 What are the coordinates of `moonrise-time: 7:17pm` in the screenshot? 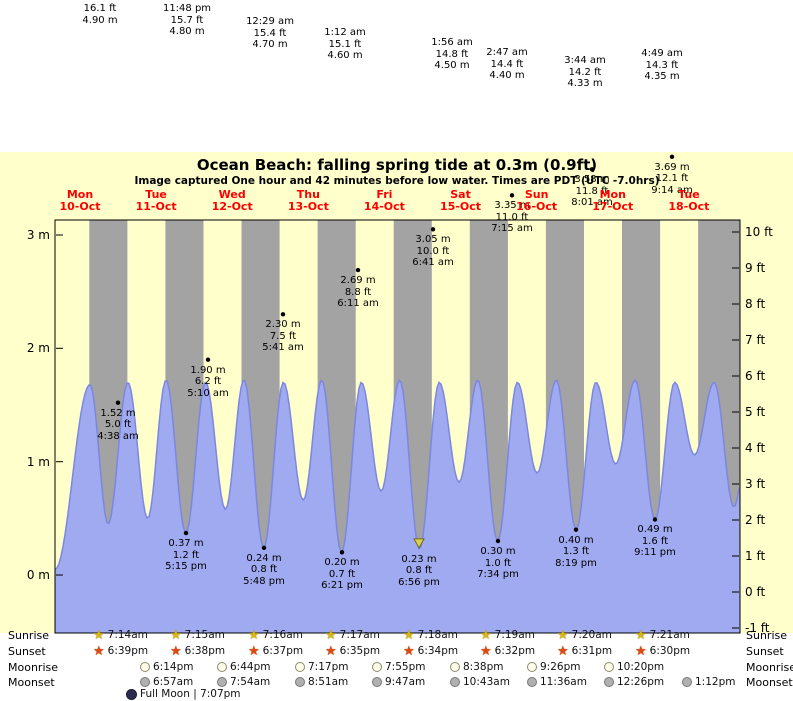 It's located at (328, 667).